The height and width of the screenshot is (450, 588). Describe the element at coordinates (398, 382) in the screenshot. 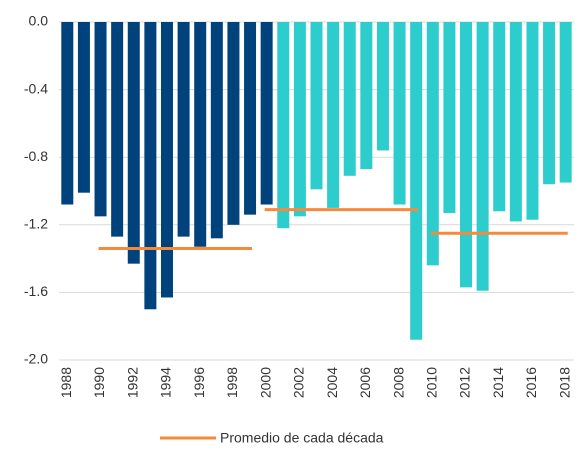

I see `x-tick-label: 2008` at that location.